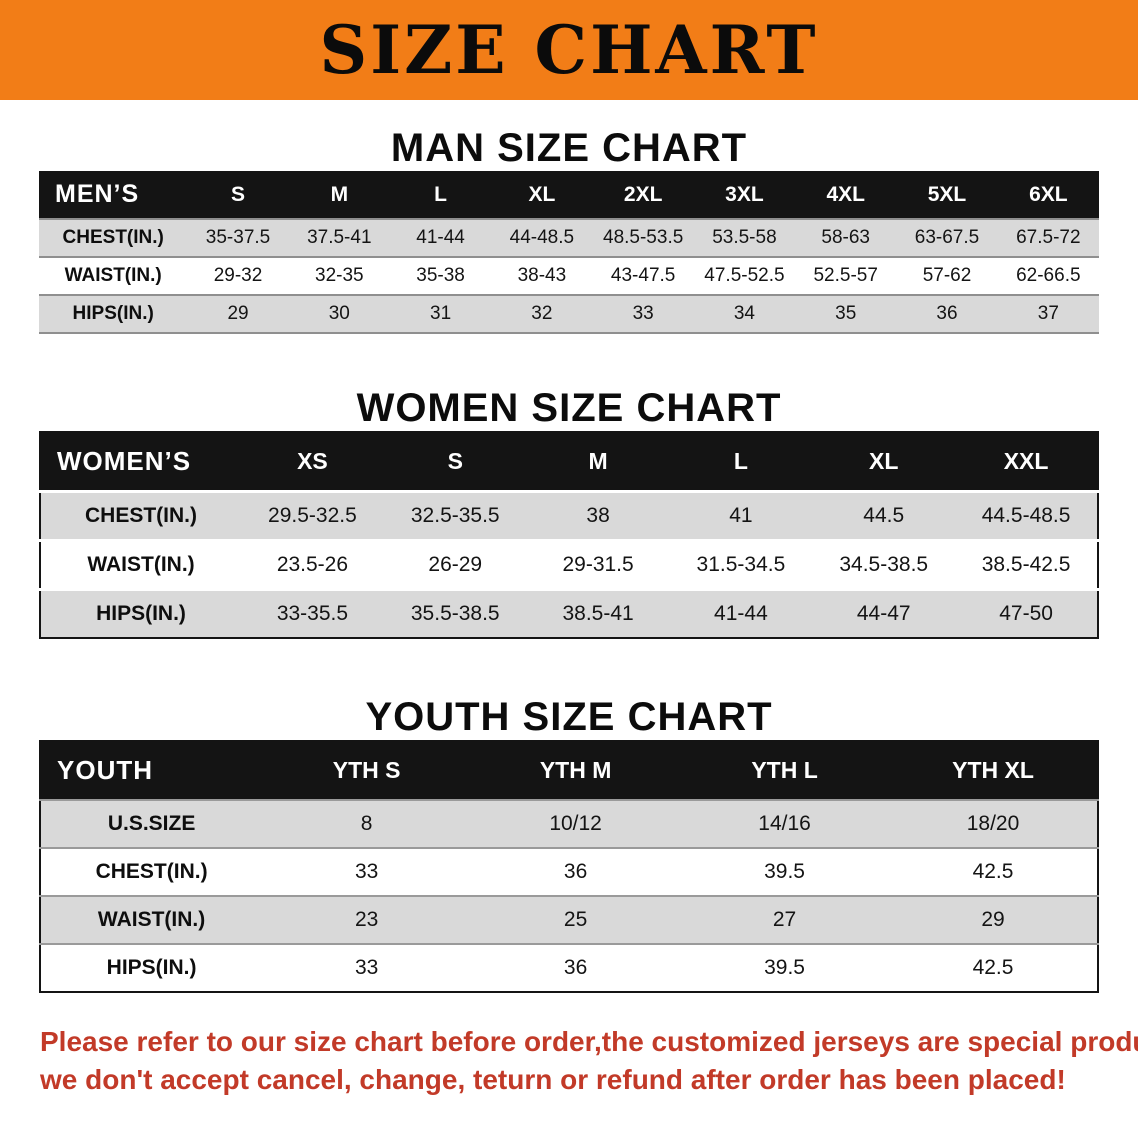  I want to click on table-row: HIPS(IN.) 29 30 31 32 33 34 35 36 37, so click(569, 314).